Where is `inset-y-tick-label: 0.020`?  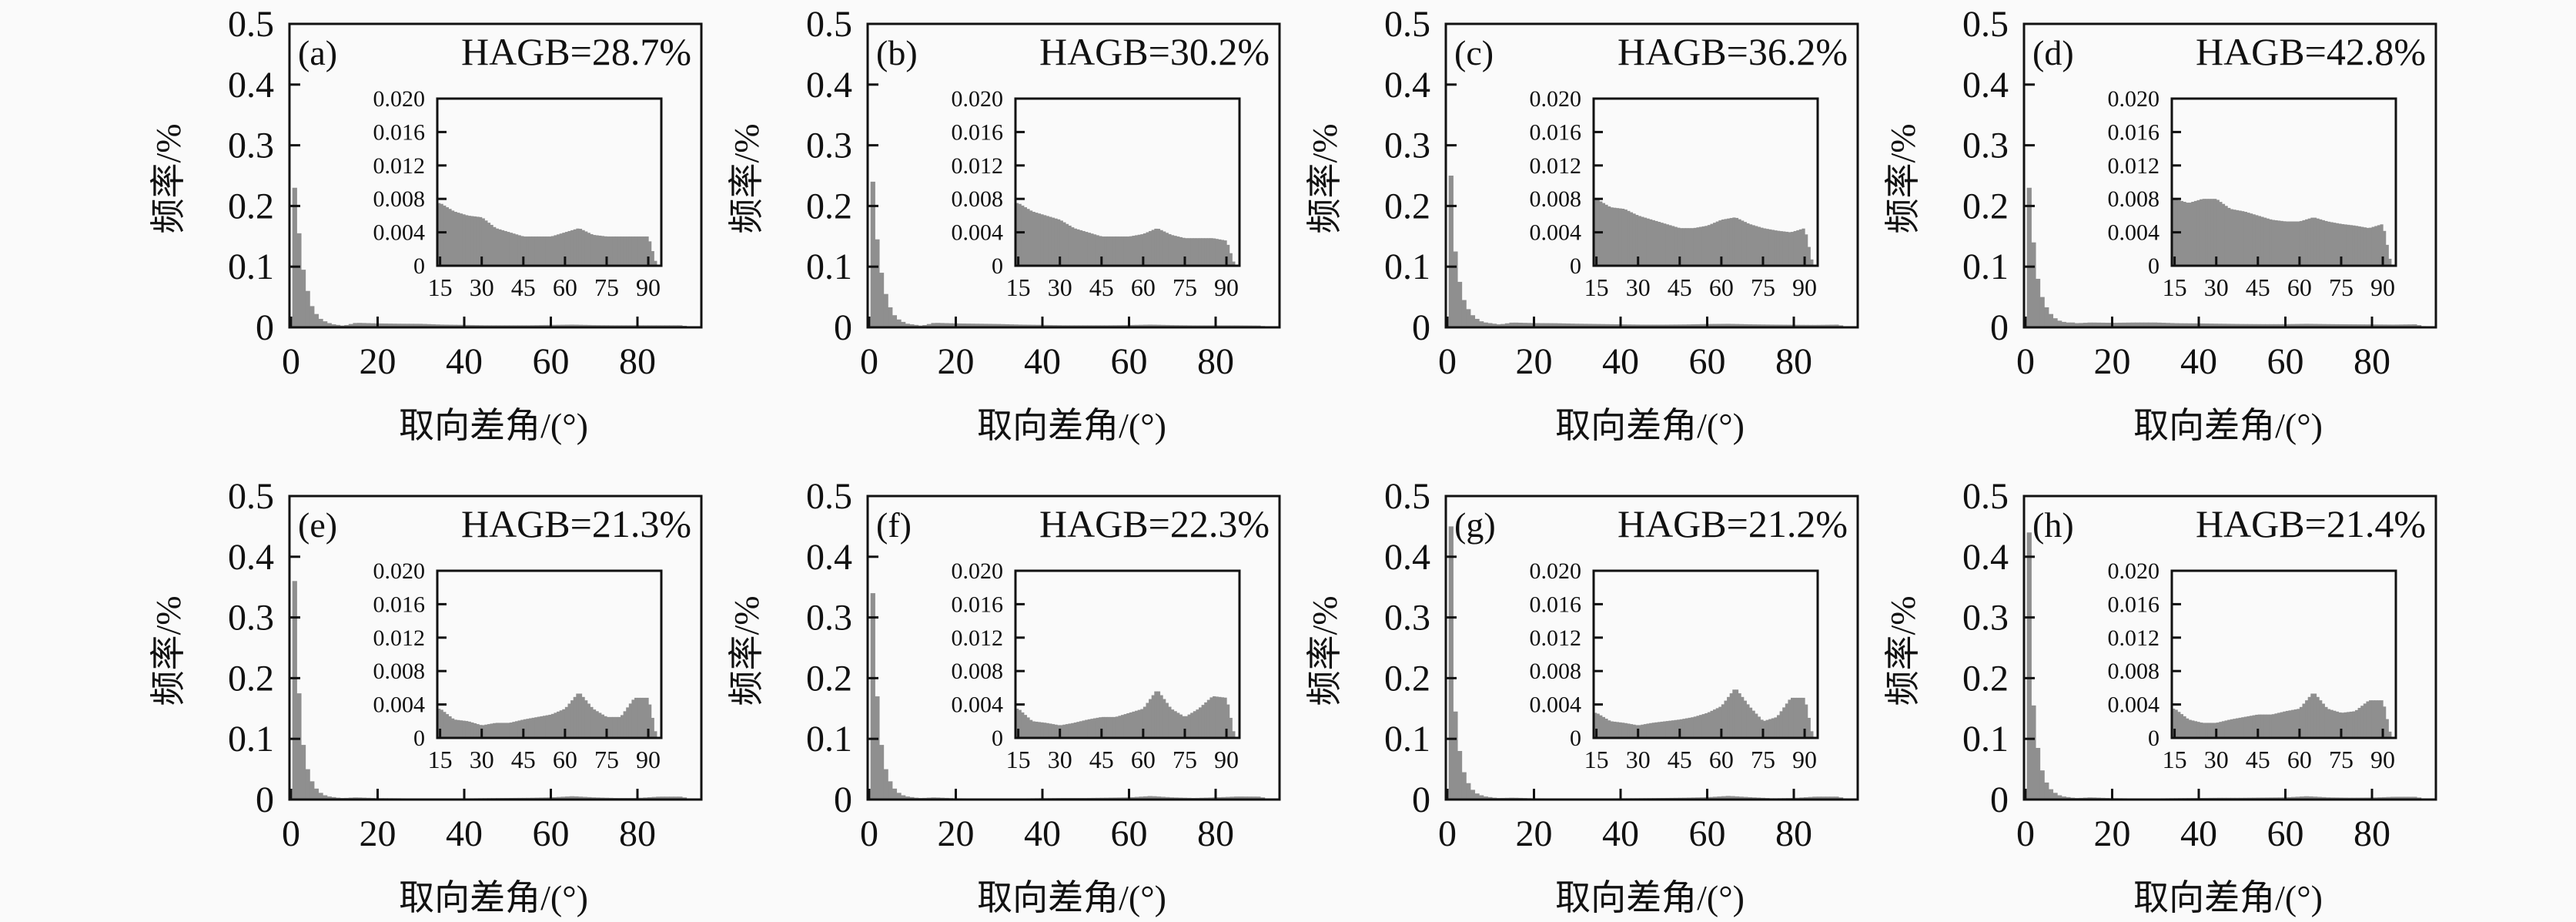
inset-y-tick-label: 0.020 is located at coordinates (2134, 571).